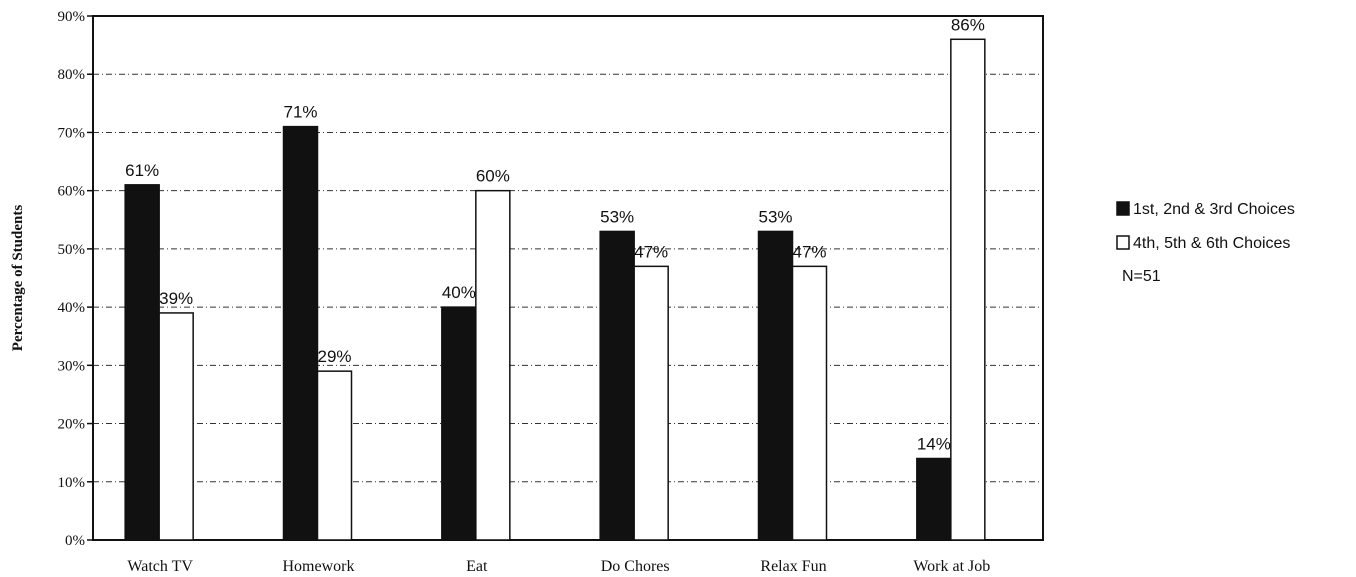 This screenshot has height=577, width=1356. Describe the element at coordinates (72, 483) in the screenshot. I see `y-tick-label: 10%` at that location.